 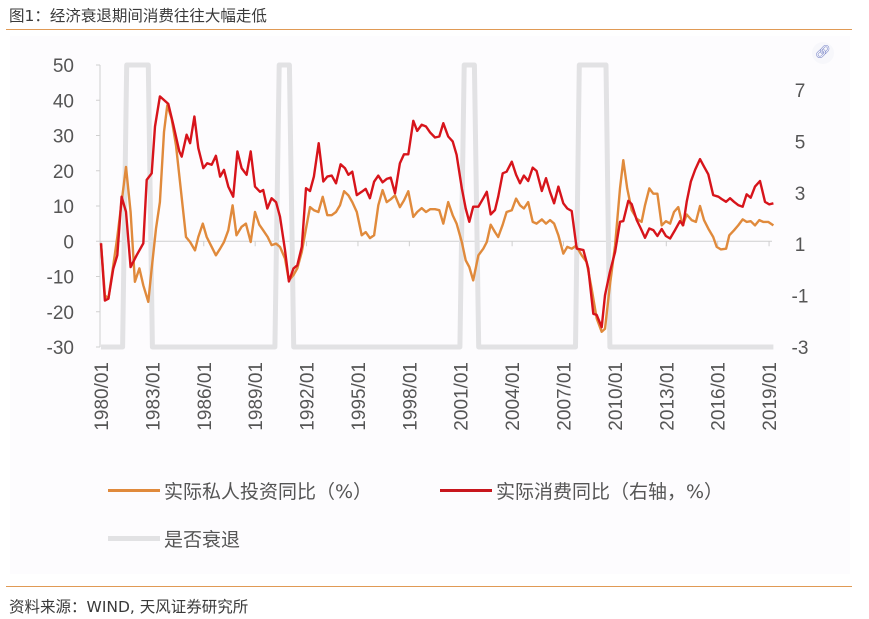 What do you see at coordinates (138, 16) in the screenshot?
I see `figure-title: 图1：经济衰退期间消费往往大幅走低` at bounding box center [138, 16].